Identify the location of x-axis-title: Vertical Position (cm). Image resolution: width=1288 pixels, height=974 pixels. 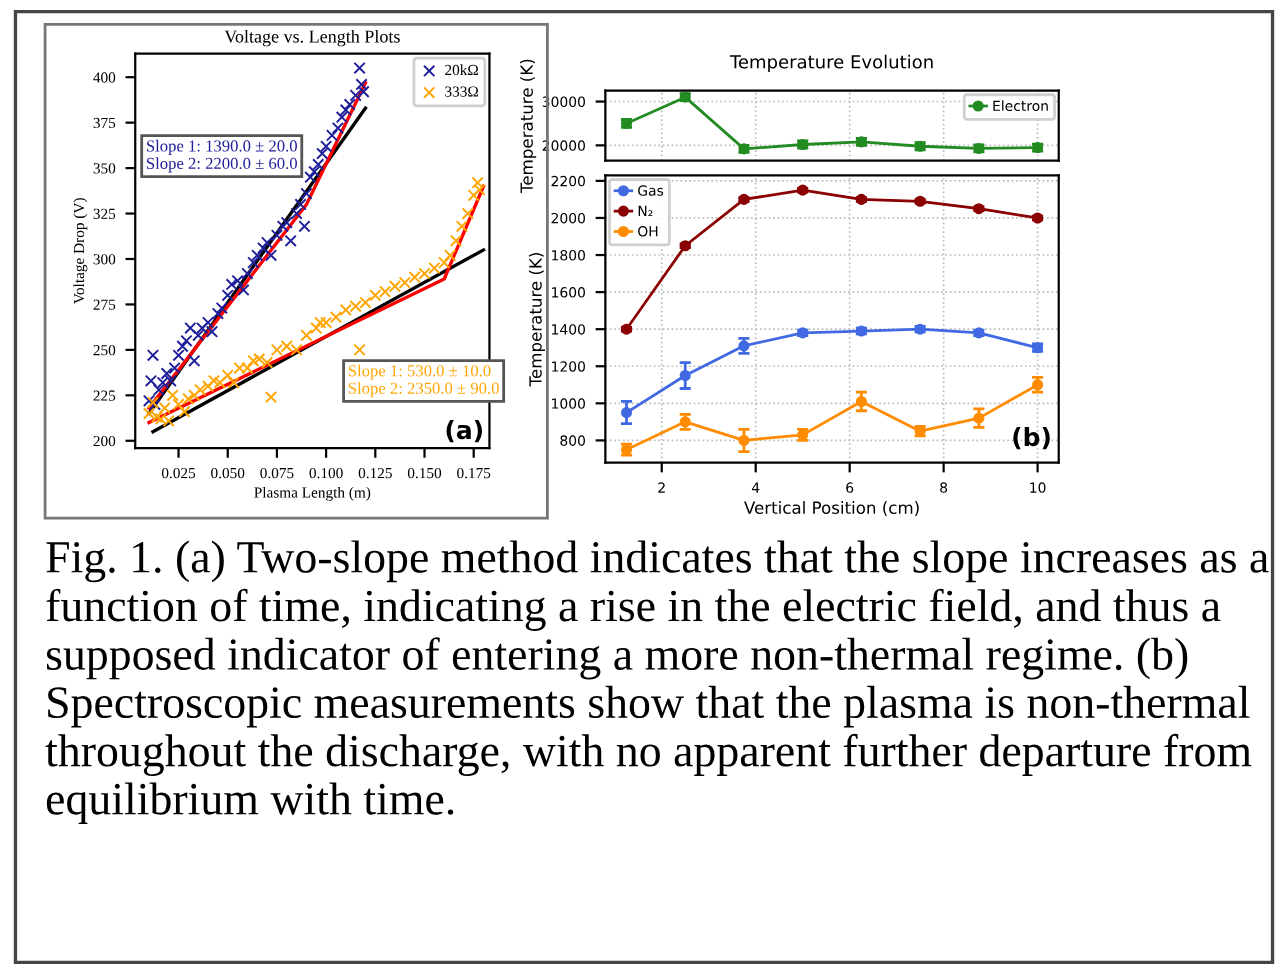
(831, 508).